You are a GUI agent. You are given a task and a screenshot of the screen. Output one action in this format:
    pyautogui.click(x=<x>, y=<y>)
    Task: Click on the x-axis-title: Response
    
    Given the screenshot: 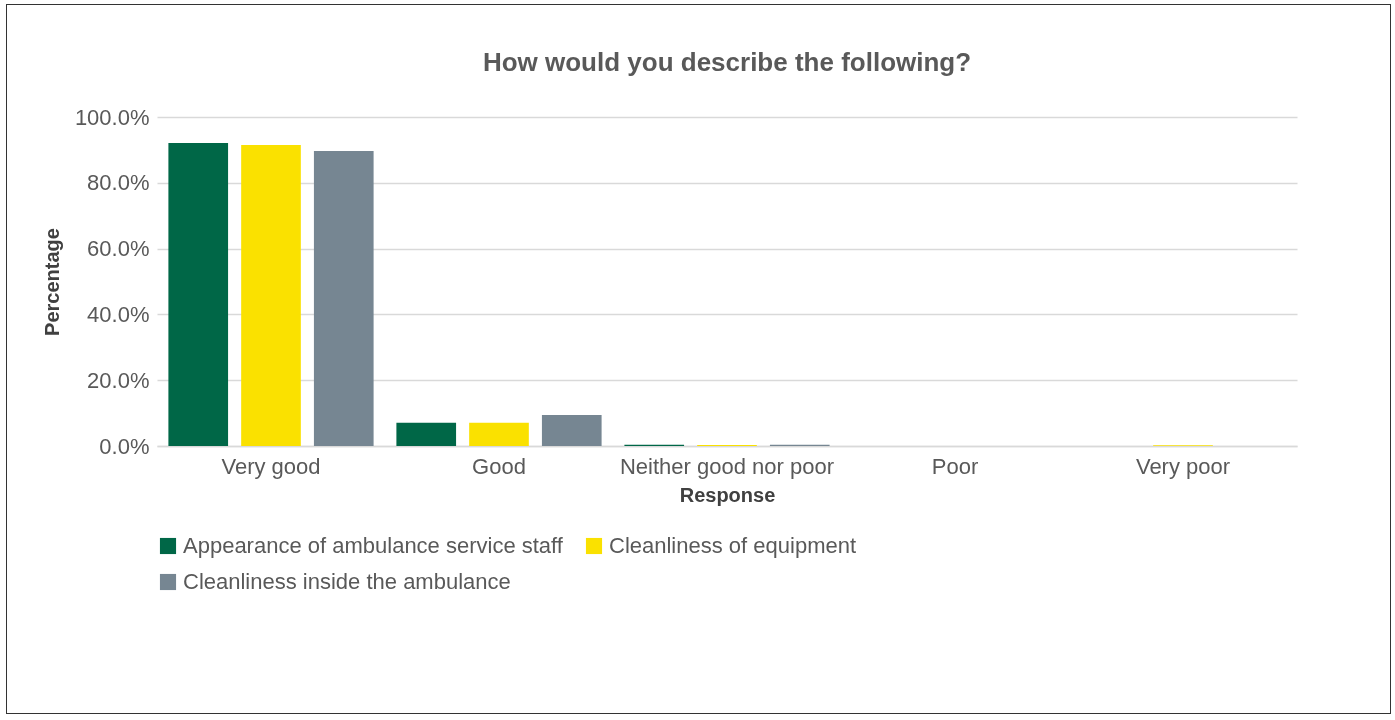 What is the action you would take?
    pyautogui.click(x=727, y=494)
    